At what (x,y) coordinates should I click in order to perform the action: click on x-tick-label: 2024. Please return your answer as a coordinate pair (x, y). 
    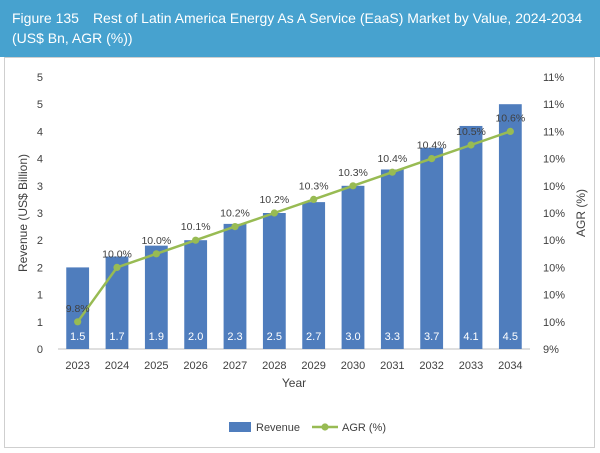
    Looking at the image, I should click on (117, 366).